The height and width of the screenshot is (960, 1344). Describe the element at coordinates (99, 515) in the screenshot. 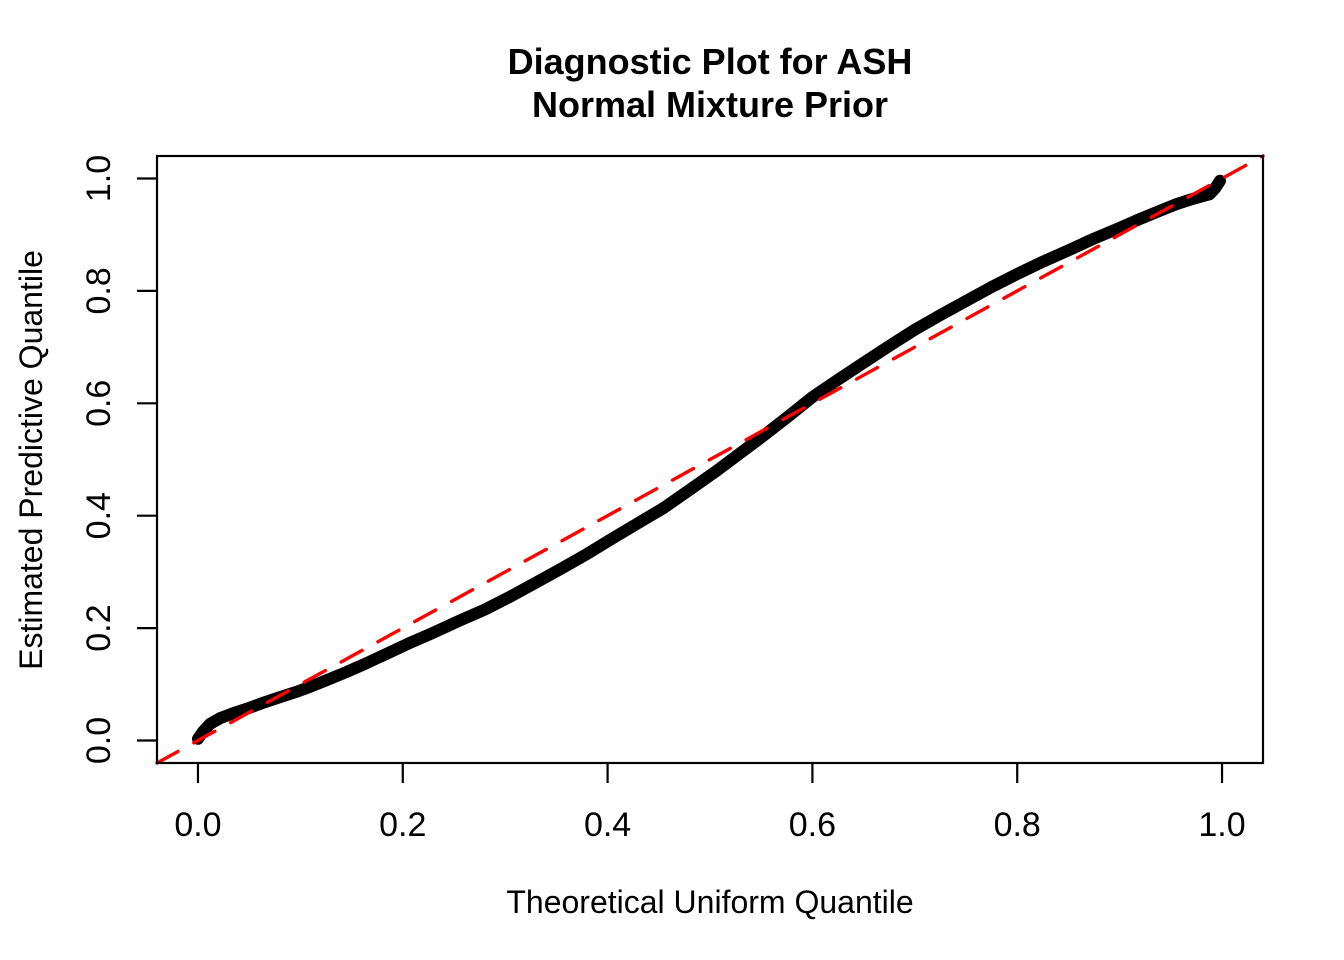

I see `y-axis-tick-label: 0.4` at that location.